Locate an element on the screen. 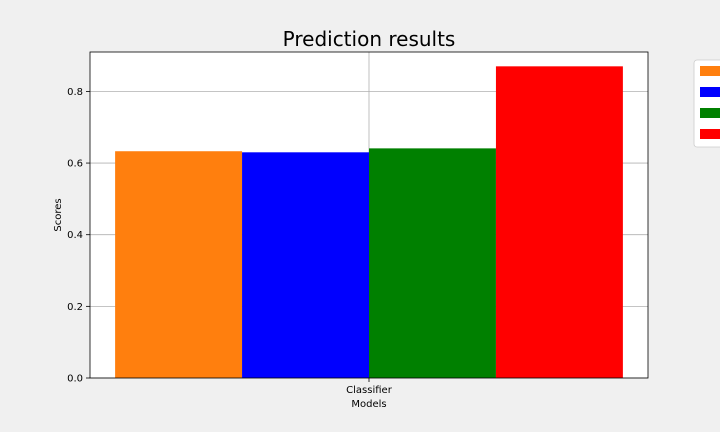 The image size is (720, 432). x-axis-ticks: Classifier is located at coordinates (369, 387).